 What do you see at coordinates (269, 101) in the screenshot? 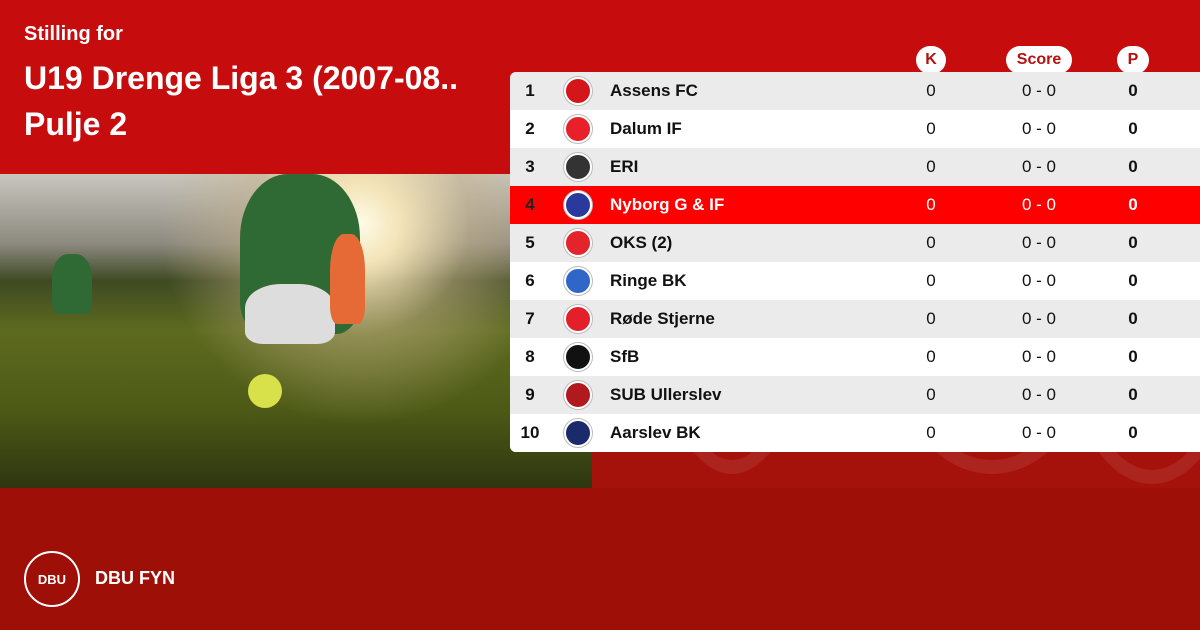
I see `page-title: U19 Drenge Liga 3 (2007-08.. Pulje 2` at bounding box center [269, 101].